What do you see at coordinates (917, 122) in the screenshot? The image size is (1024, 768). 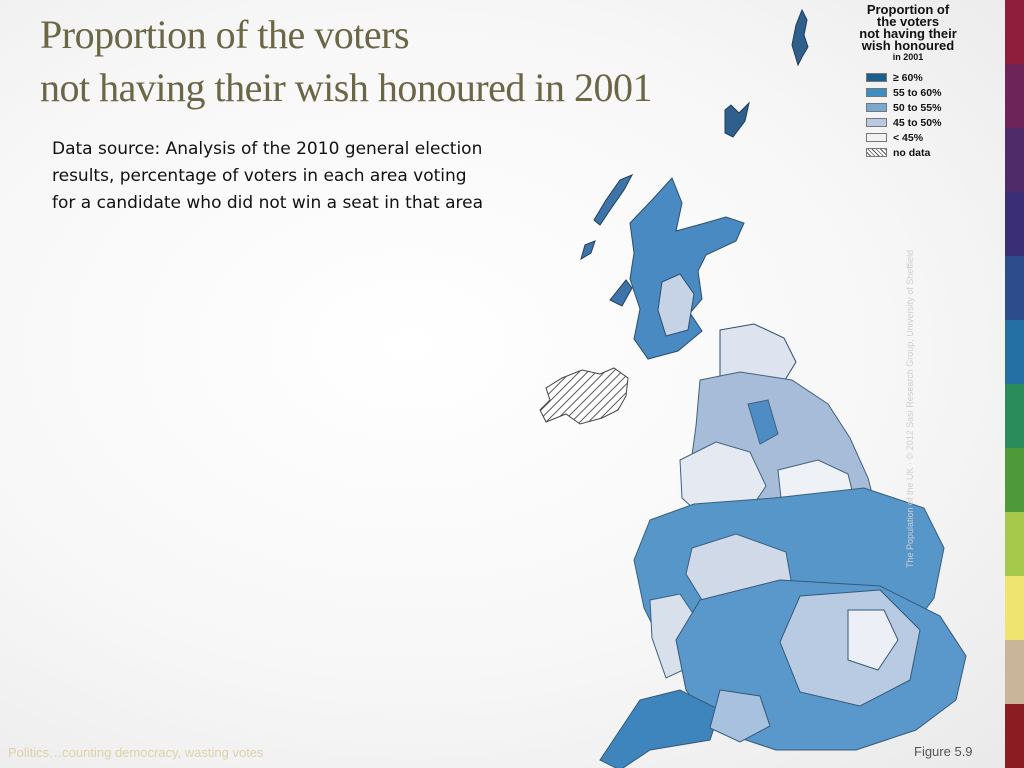 I see `legend-label: 45 to 50%` at bounding box center [917, 122].